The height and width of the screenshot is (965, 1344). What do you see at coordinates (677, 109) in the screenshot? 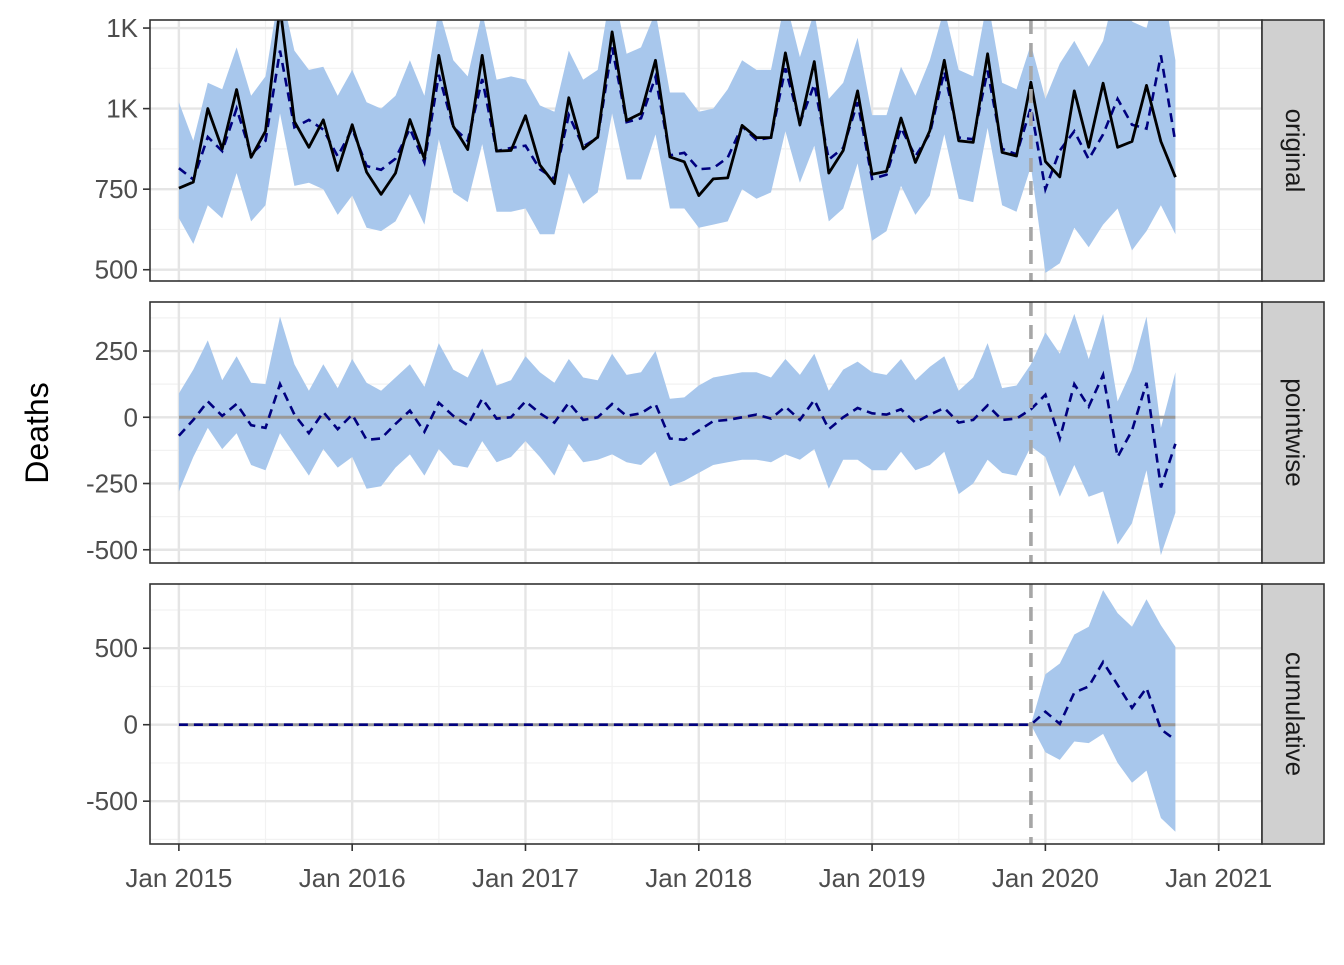
I see `observed-line` at bounding box center [677, 109].